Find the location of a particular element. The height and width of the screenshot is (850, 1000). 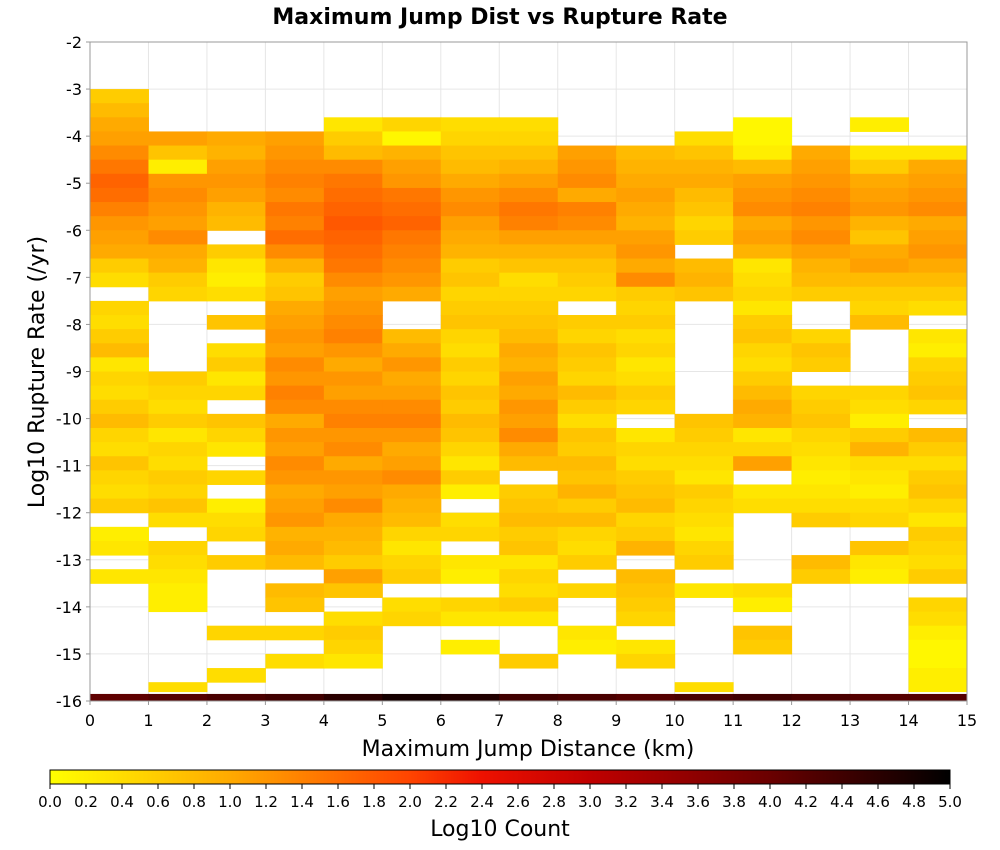

colorbar-tick-label: 1.0 is located at coordinates (230, 802).